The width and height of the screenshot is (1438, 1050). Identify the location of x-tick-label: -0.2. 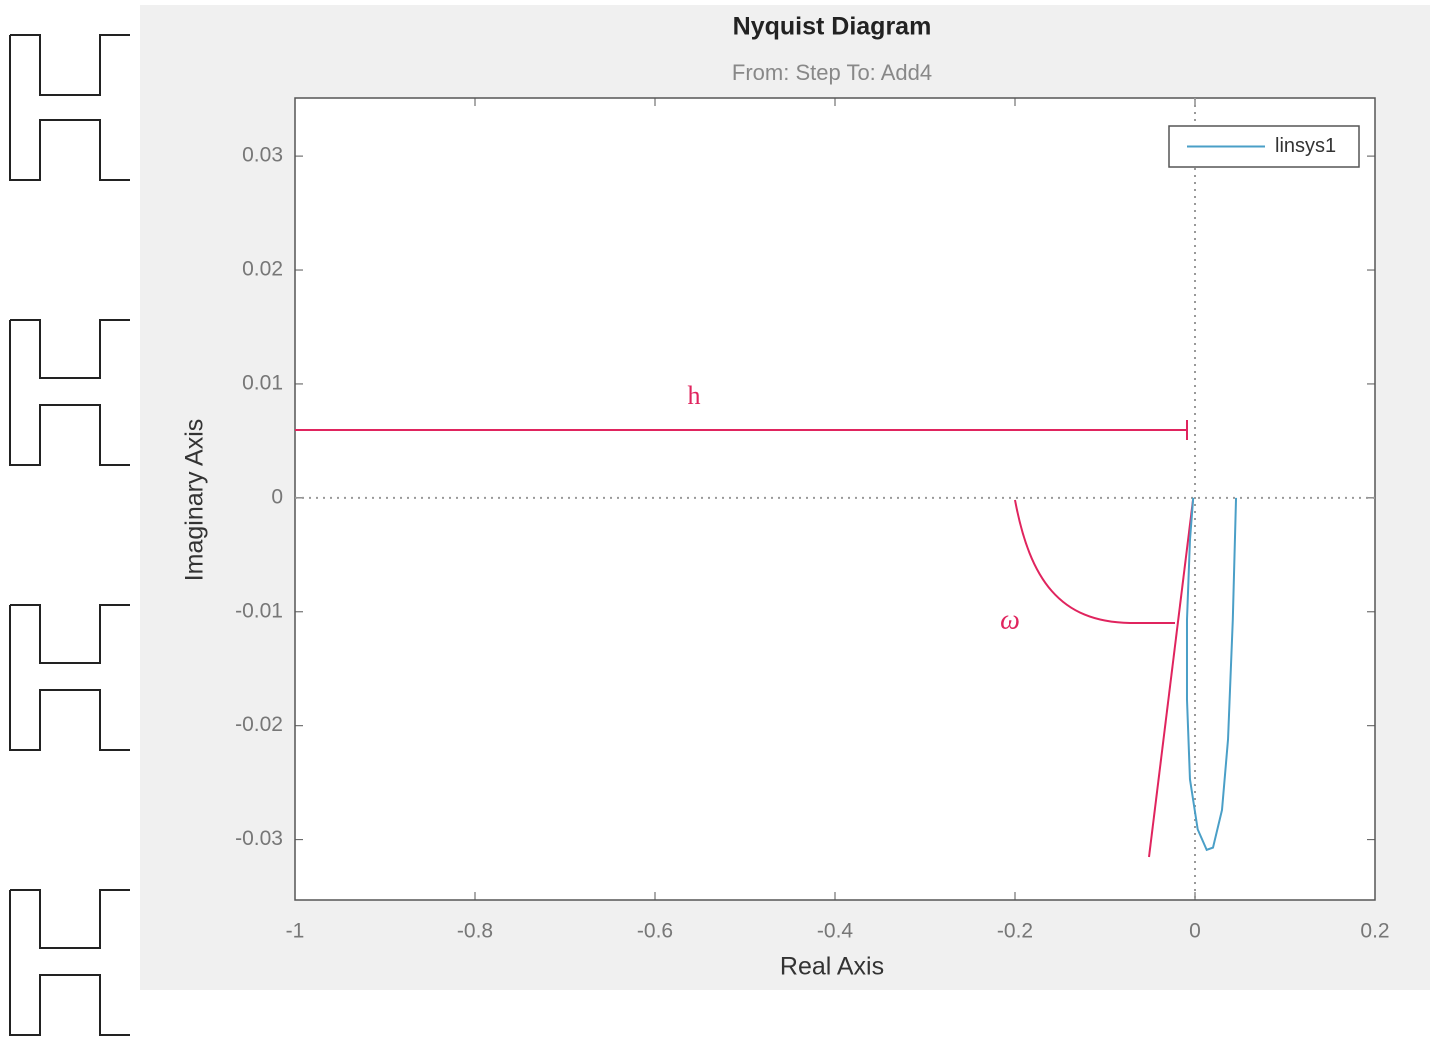
(1015, 931).